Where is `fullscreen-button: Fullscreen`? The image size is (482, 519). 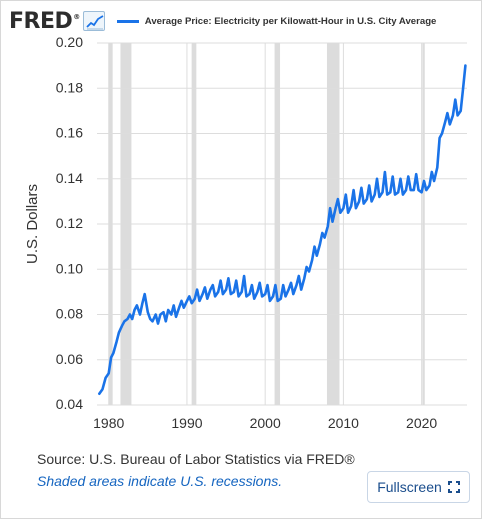 fullscreen-button: Fullscreen is located at coordinates (418, 487).